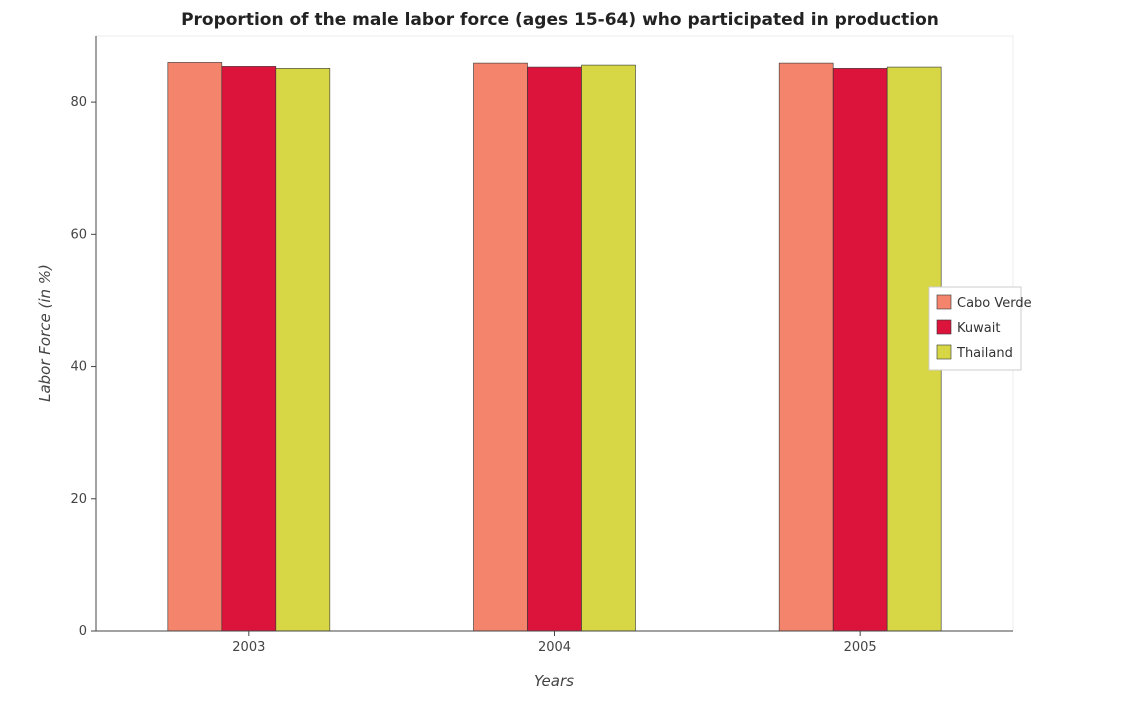  What do you see at coordinates (984, 353) in the screenshot?
I see `legend-label-thailand: Thailand` at bounding box center [984, 353].